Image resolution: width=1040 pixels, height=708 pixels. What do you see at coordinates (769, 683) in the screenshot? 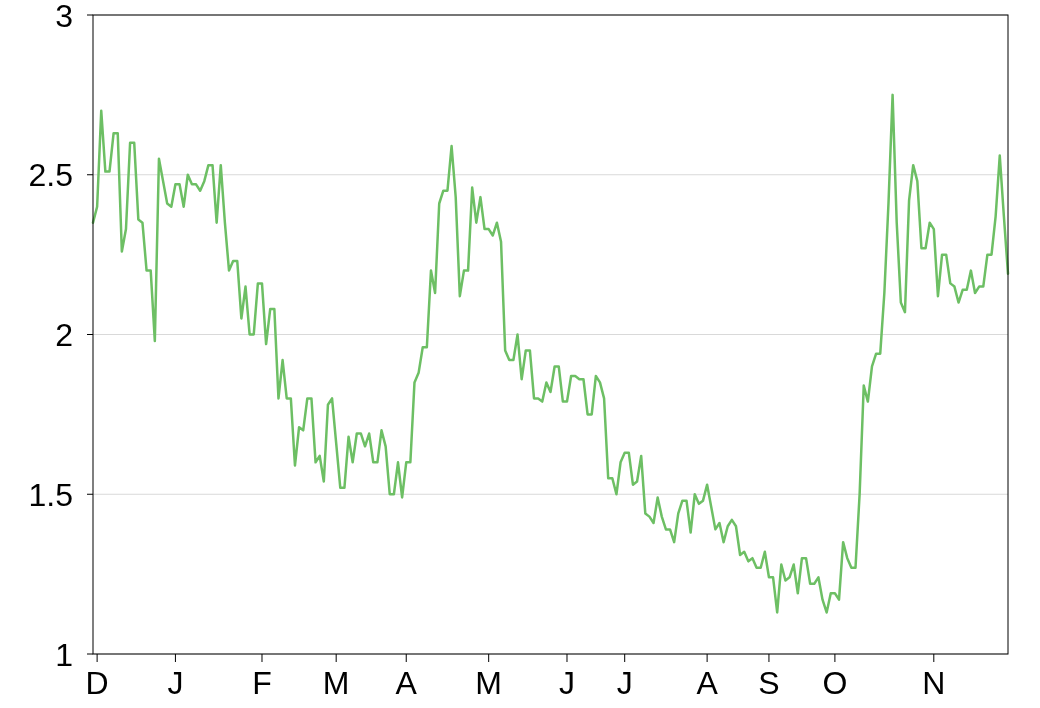
I see `x-tick-label: S` at bounding box center [769, 683].